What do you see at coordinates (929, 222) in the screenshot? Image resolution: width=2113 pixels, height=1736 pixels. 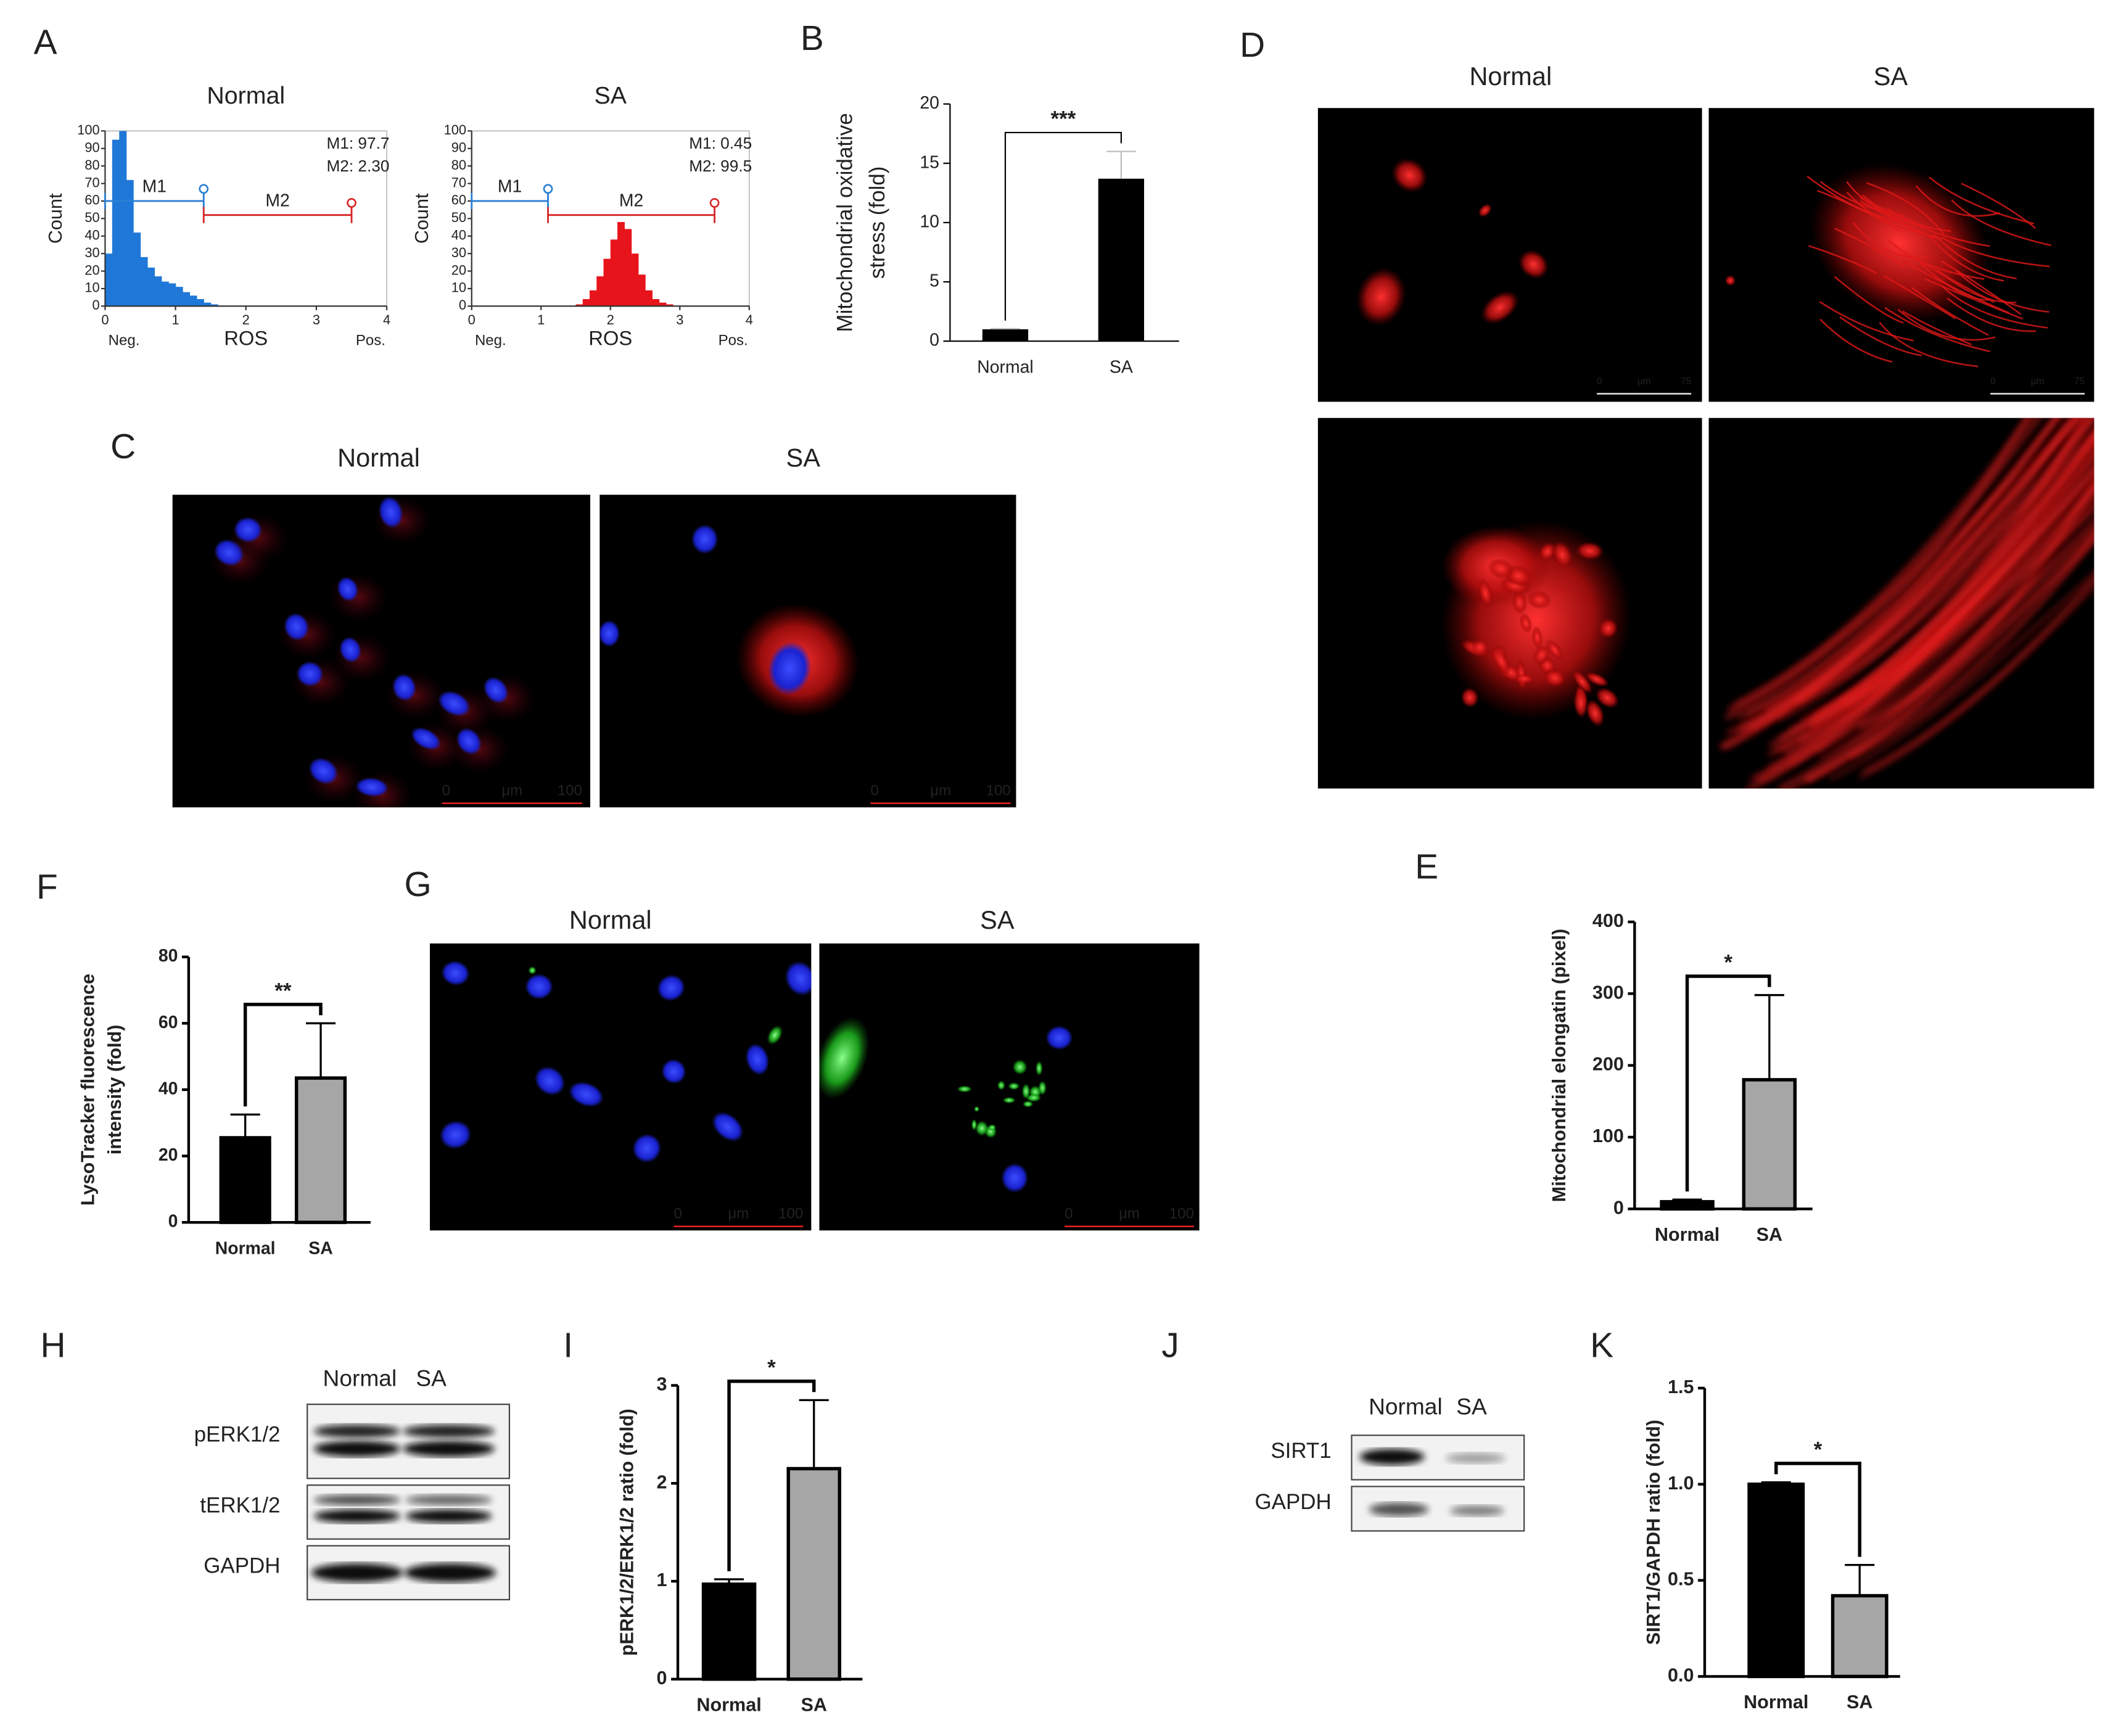 I see `y-tick-label: 10` at bounding box center [929, 222].